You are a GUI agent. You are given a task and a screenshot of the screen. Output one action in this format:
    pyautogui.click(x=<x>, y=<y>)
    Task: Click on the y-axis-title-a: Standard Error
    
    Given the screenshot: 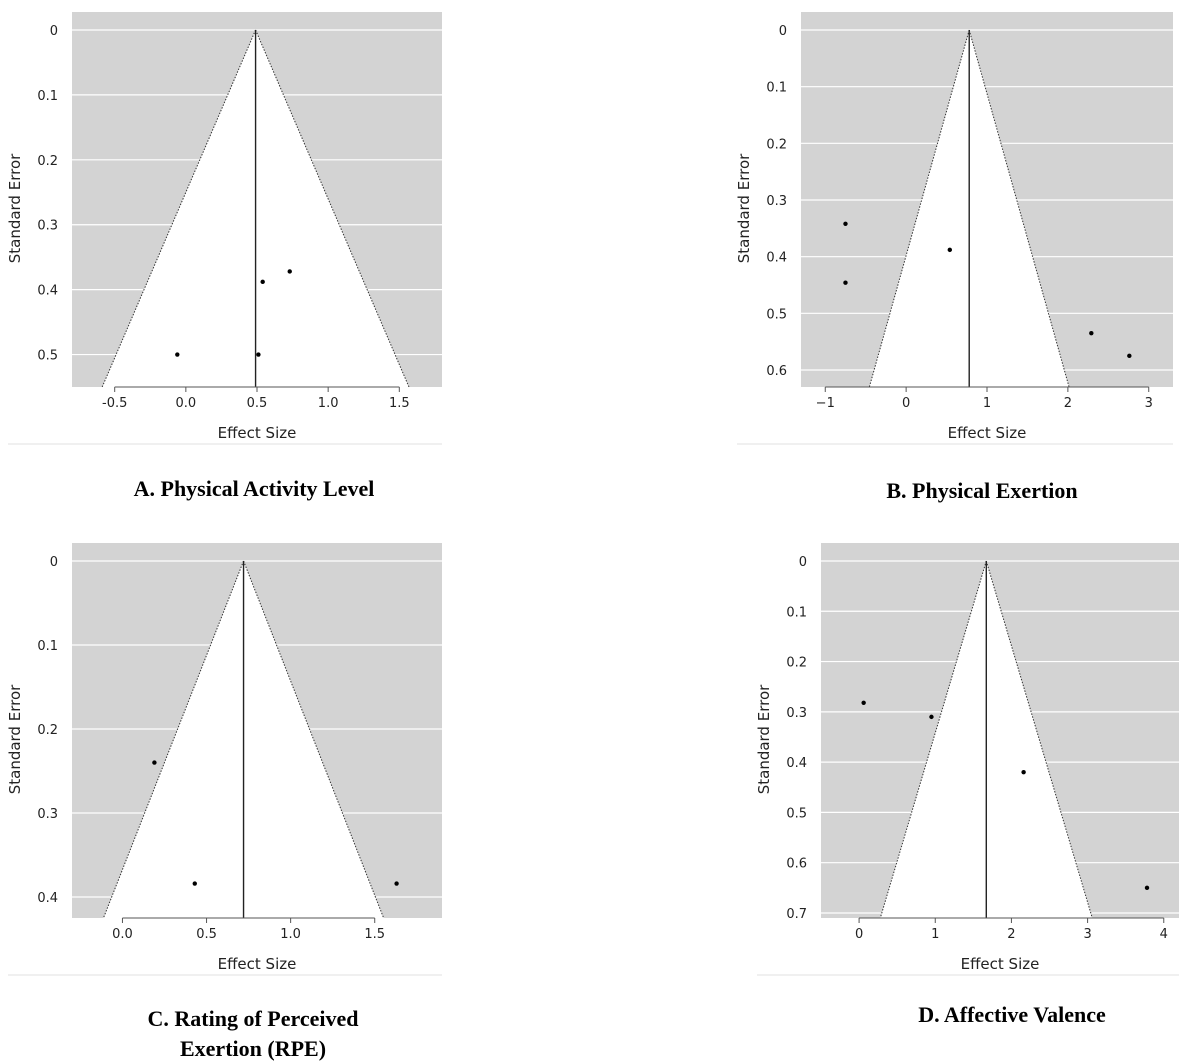 What is the action you would take?
    pyautogui.click(x=15, y=208)
    